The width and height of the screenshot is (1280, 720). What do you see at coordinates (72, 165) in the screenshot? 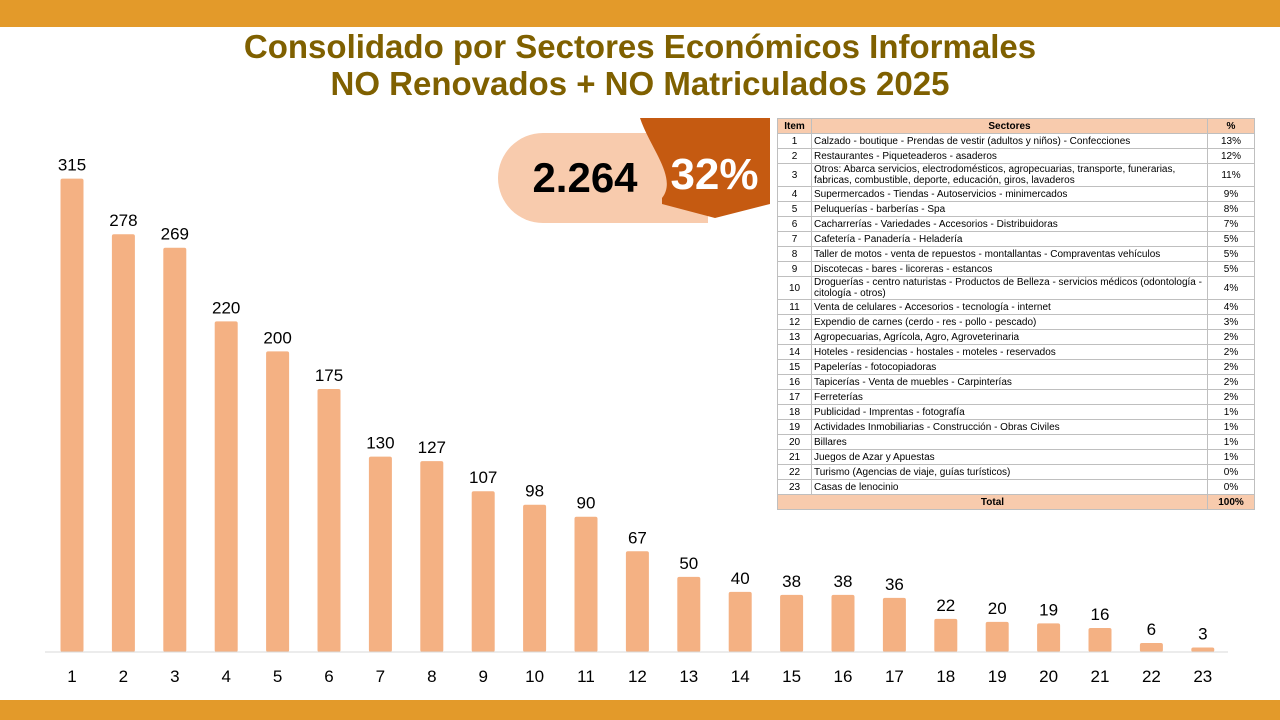
I see `value-label-1: 315` at bounding box center [72, 165].